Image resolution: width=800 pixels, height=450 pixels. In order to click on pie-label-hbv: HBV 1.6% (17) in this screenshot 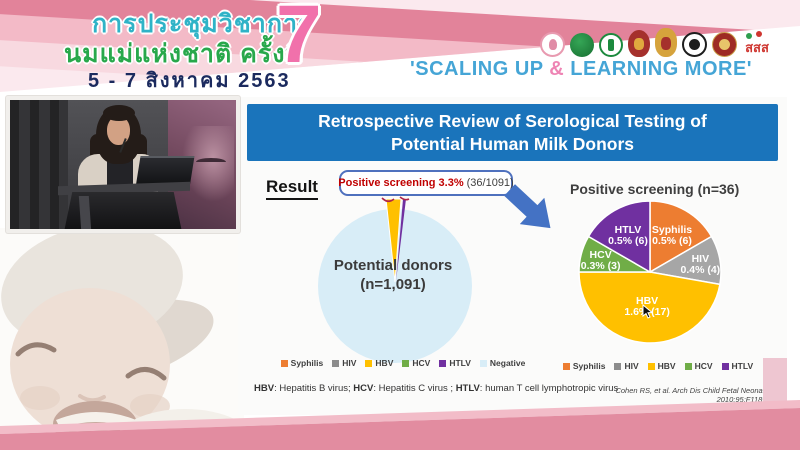, I will do `click(647, 306)`.